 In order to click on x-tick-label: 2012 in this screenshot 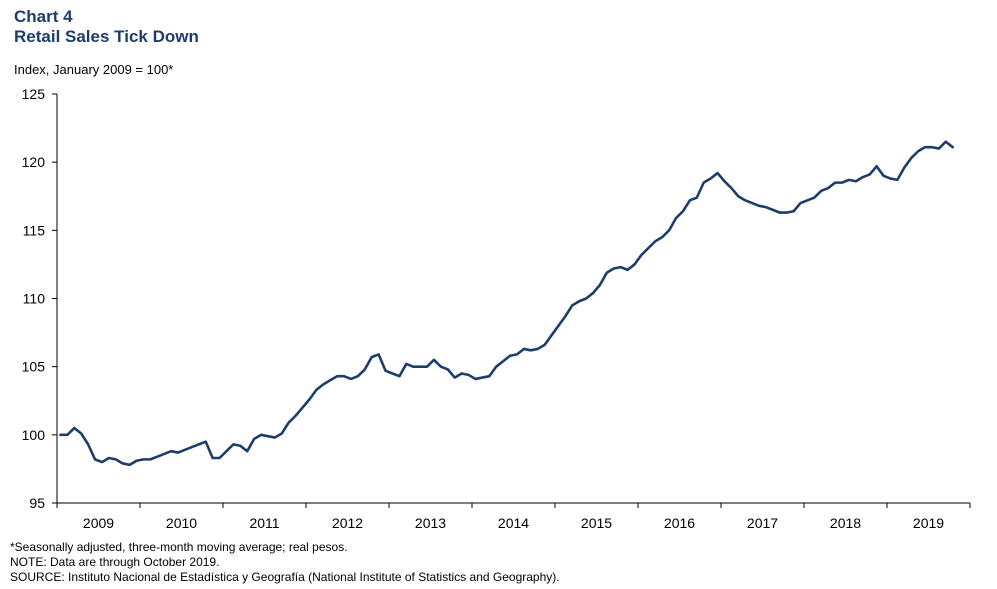, I will do `click(347, 523)`.